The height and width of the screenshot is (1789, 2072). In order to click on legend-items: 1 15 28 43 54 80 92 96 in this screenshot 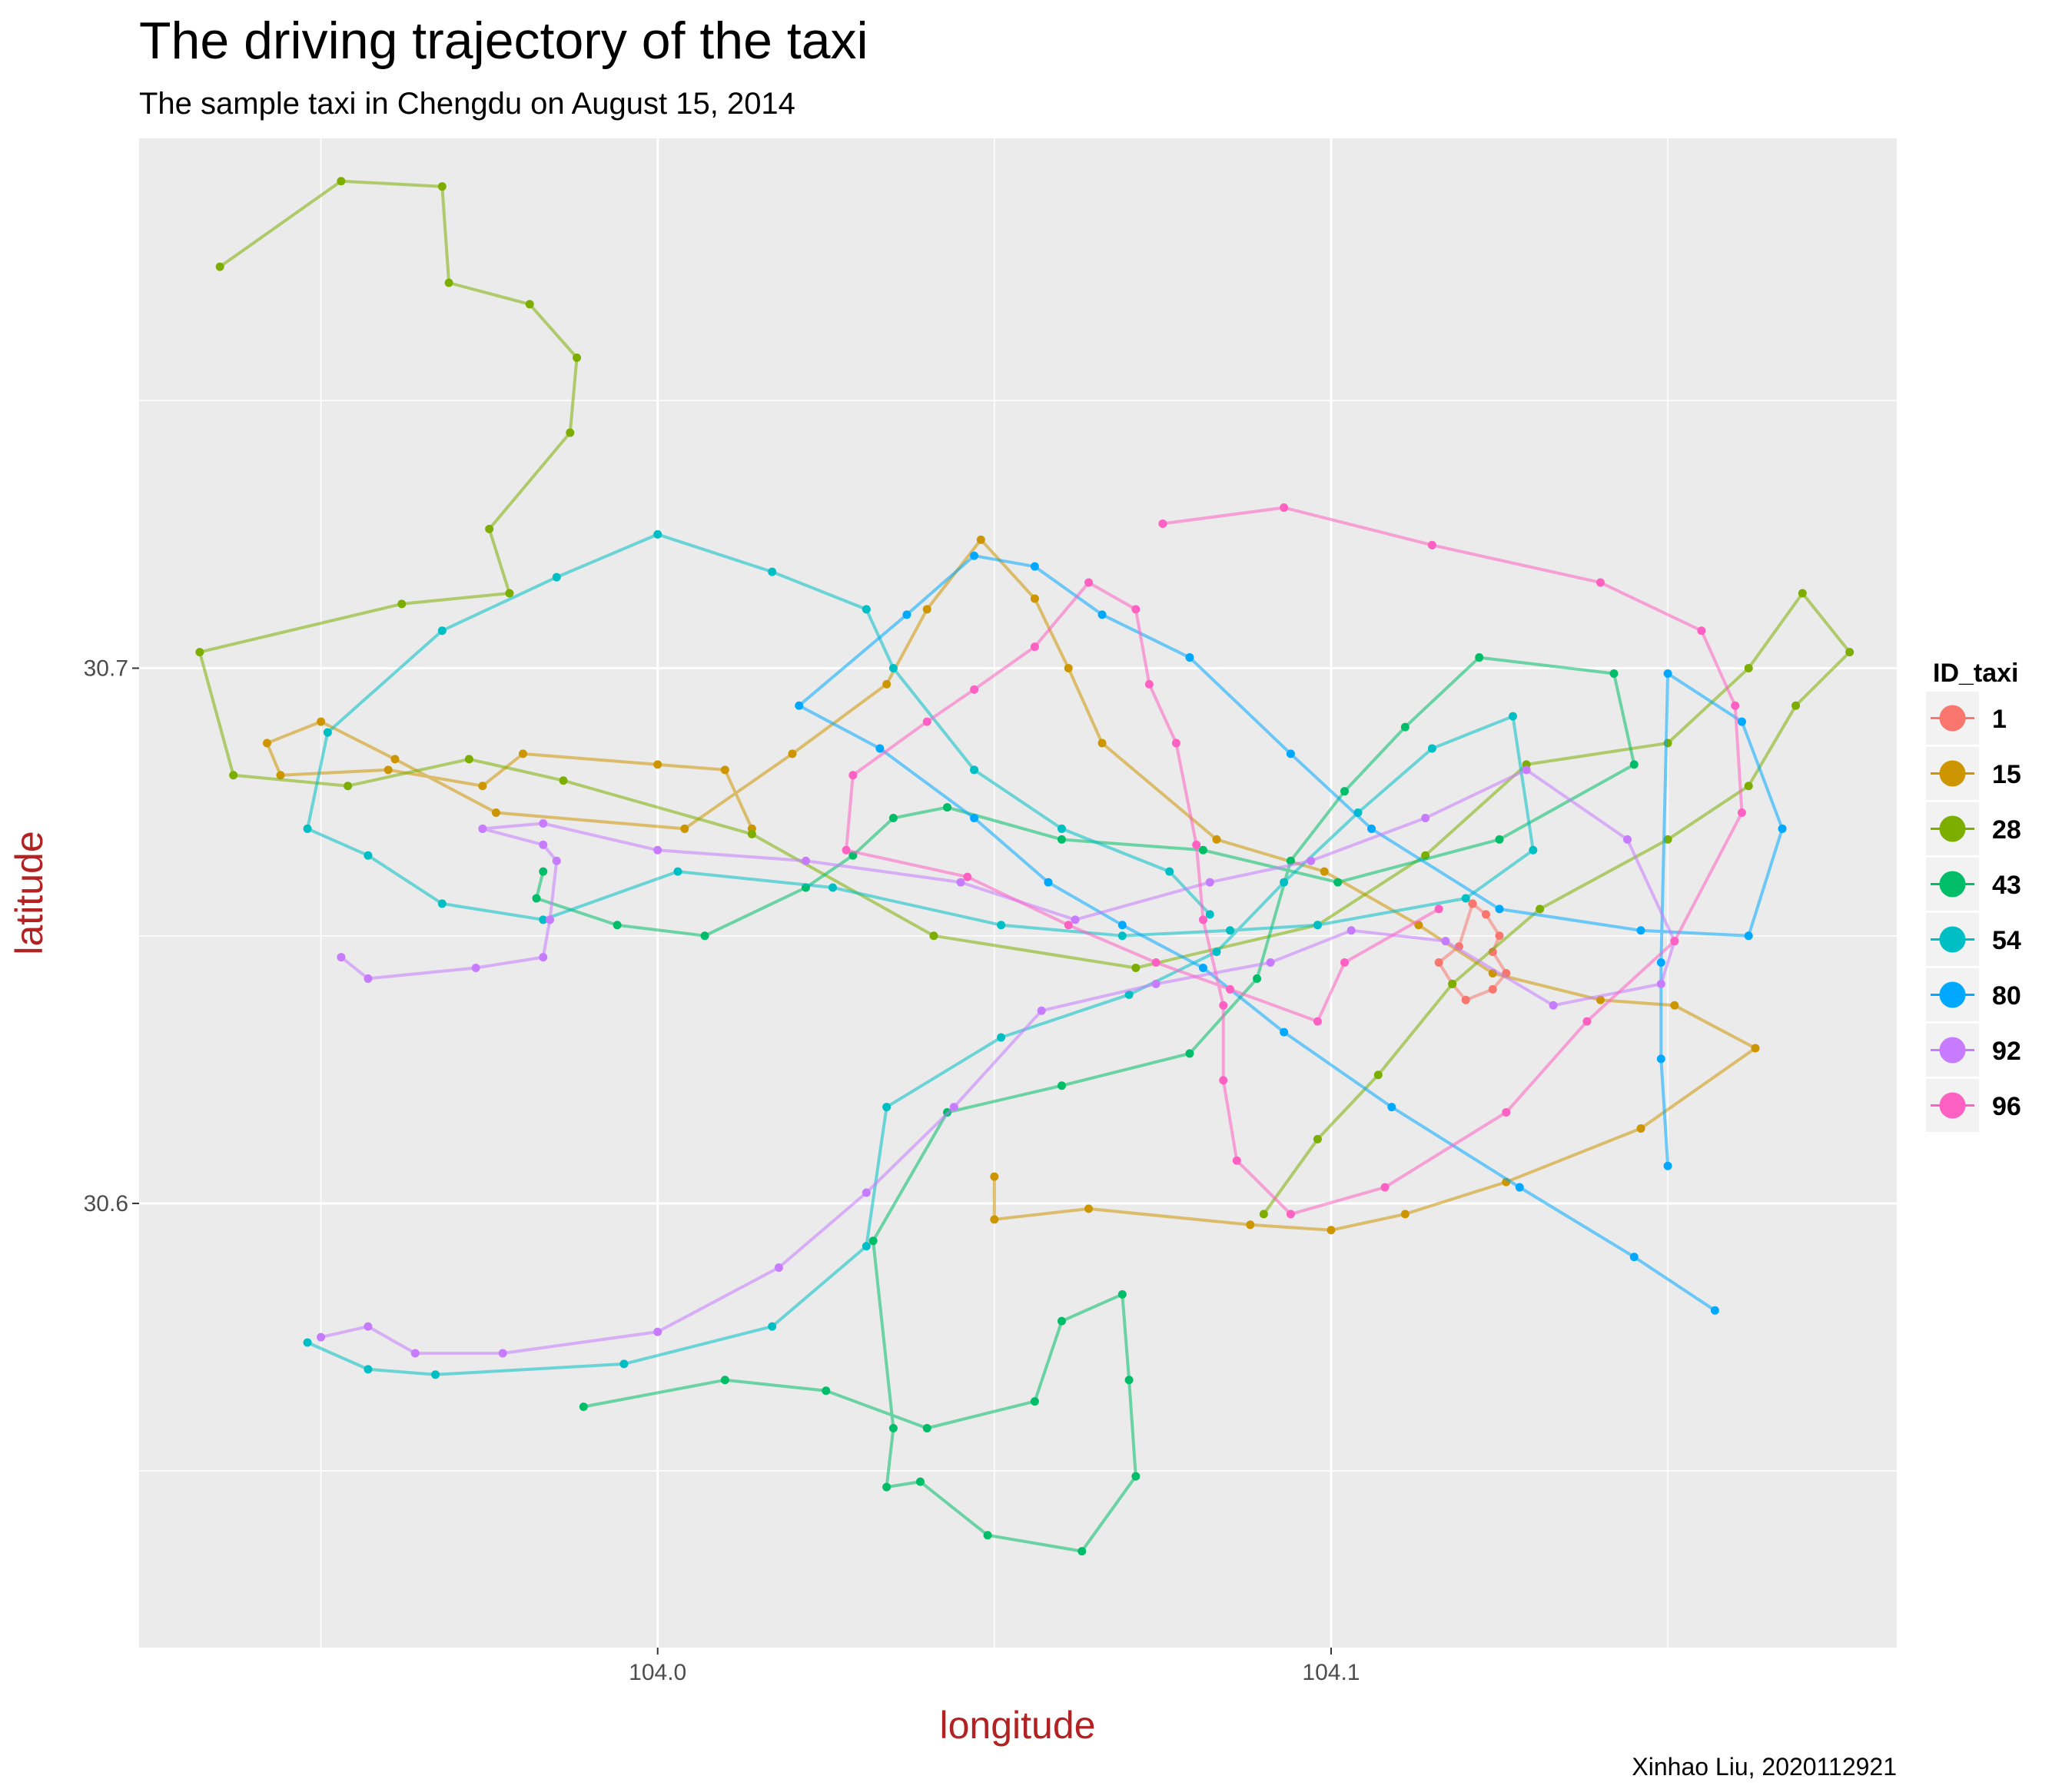, I will do `click(1973, 912)`.